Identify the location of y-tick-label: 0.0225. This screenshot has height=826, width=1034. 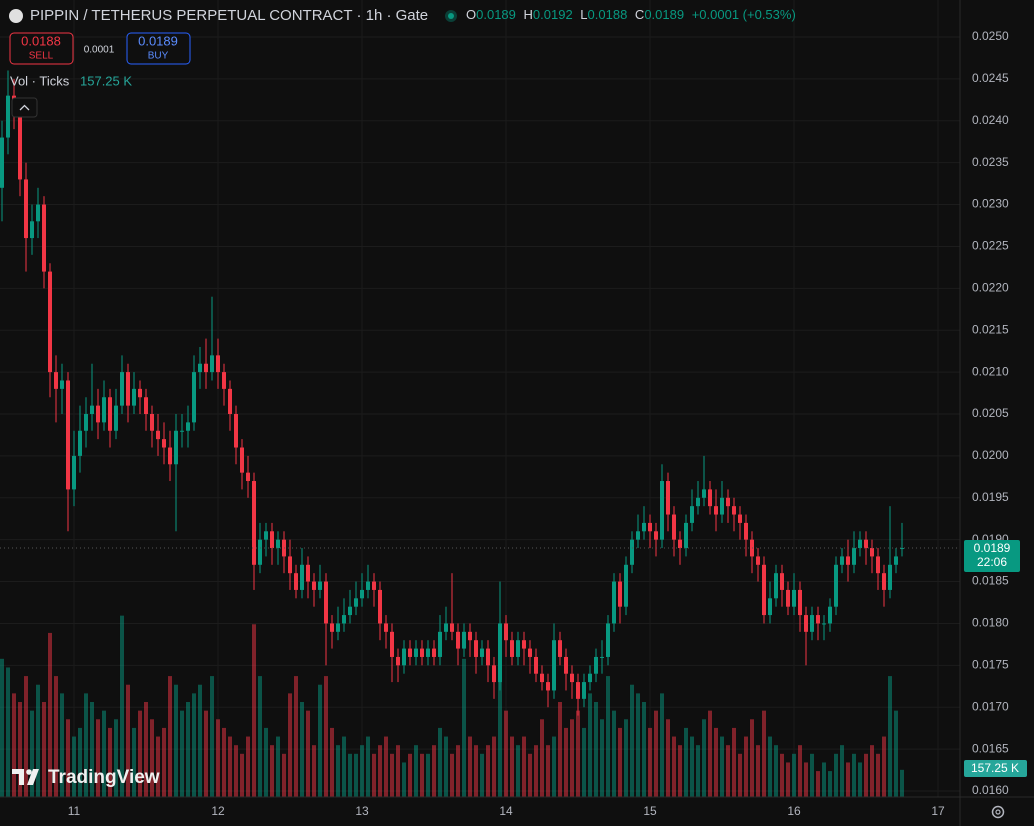
(990, 246).